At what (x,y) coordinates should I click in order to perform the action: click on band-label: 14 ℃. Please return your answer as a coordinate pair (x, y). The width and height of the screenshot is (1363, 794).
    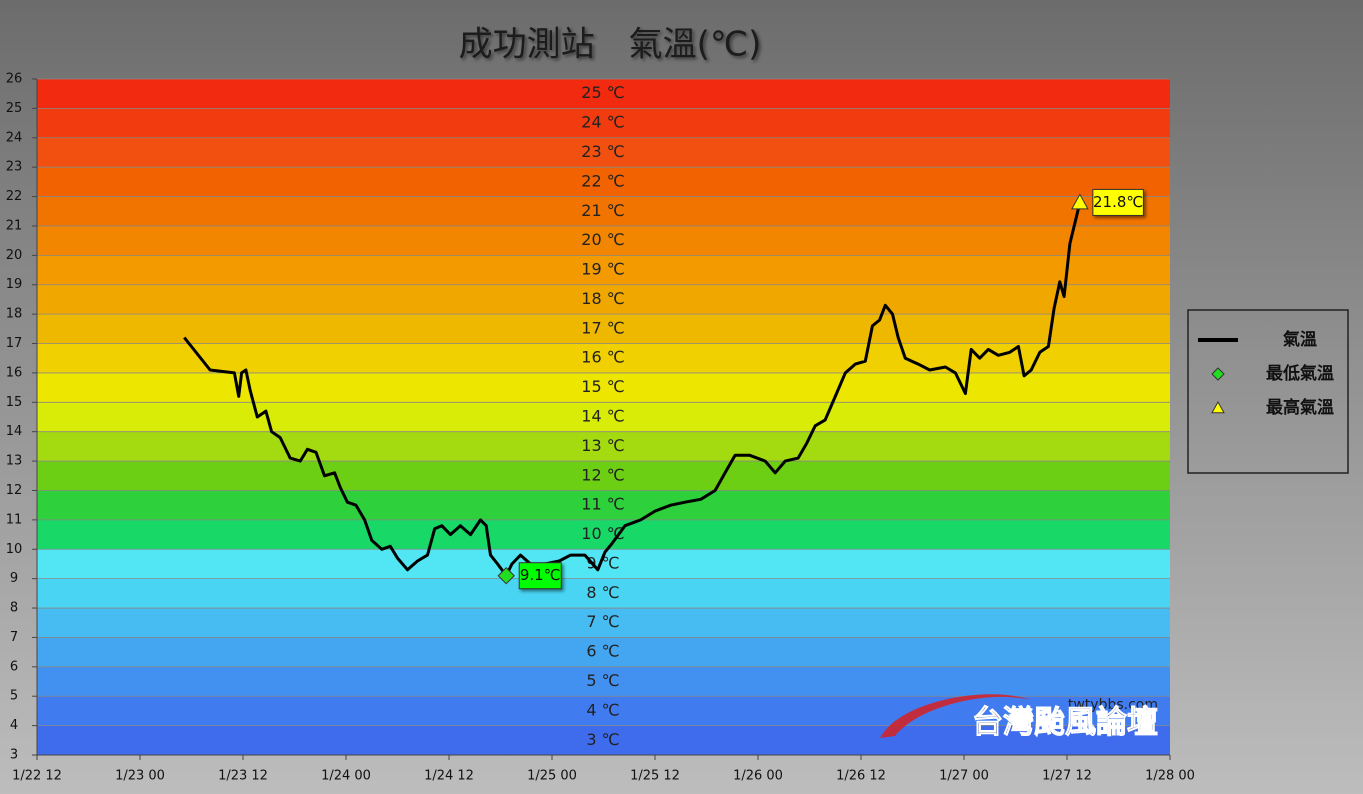
    Looking at the image, I should click on (602, 416).